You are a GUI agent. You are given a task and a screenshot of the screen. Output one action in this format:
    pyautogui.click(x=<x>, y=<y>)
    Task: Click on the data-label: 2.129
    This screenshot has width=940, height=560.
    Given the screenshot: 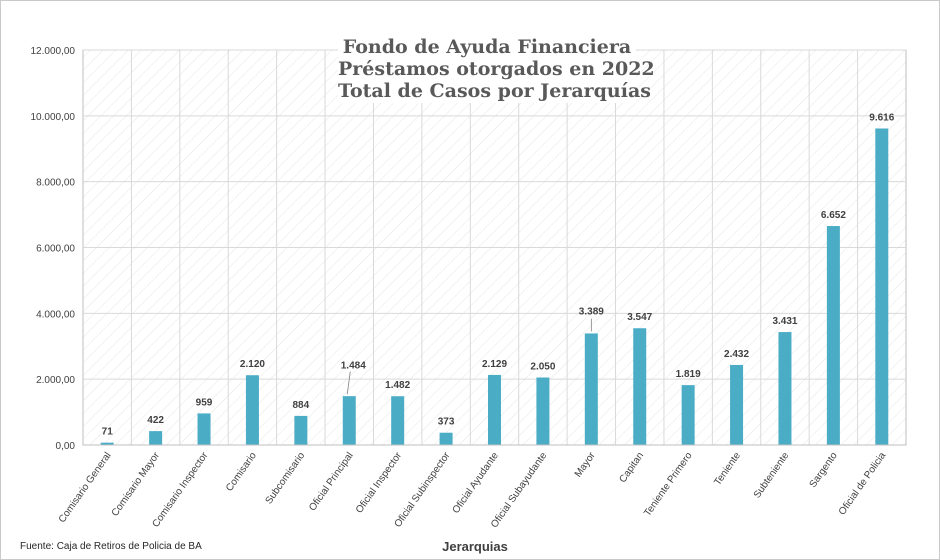 What is the action you would take?
    pyautogui.click(x=494, y=364)
    